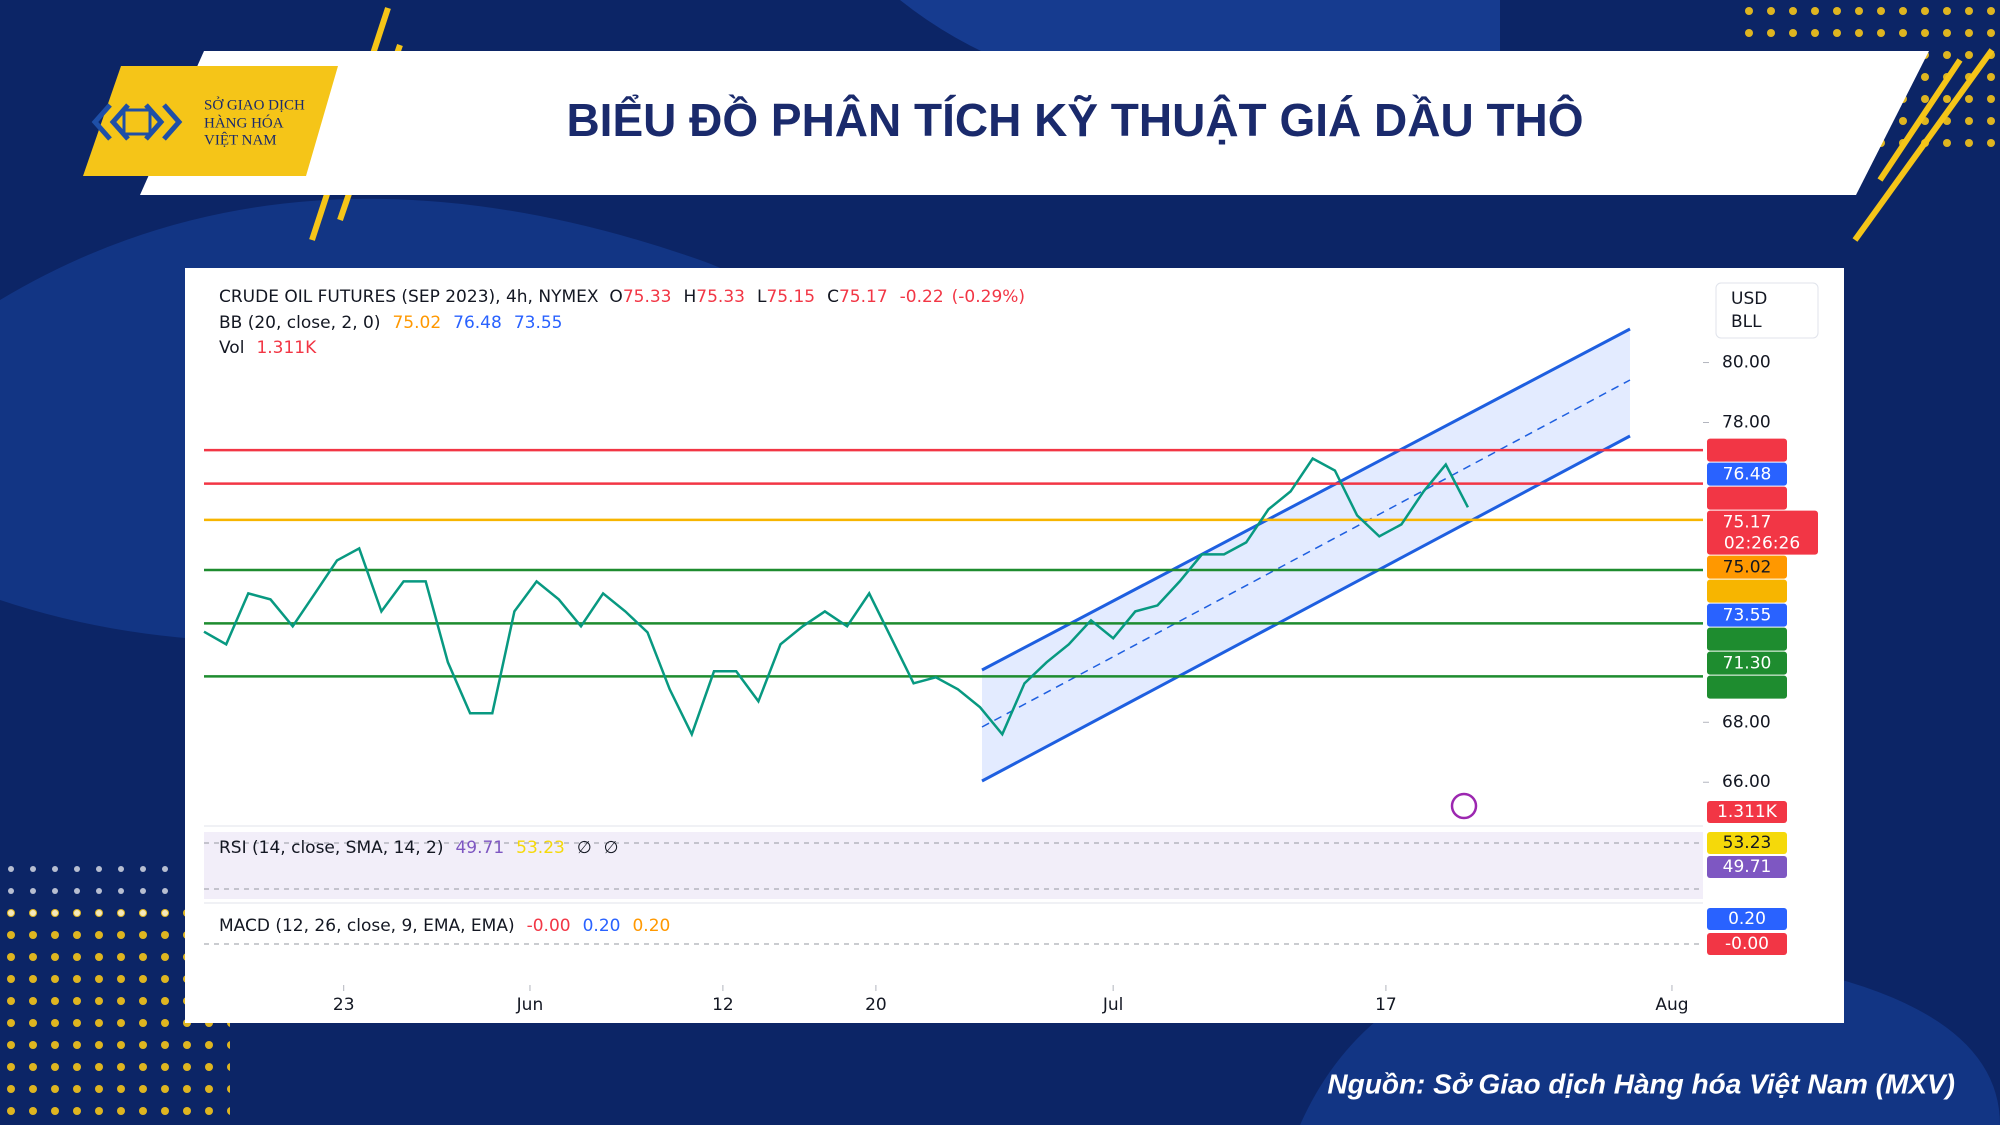  I want to click on price-label: 71.30, so click(1747, 664).